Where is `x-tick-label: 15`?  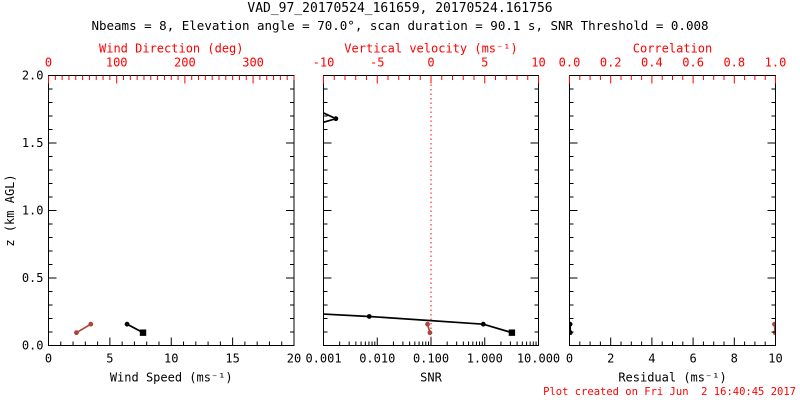 x-tick-label: 15 is located at coordinates (232, 359).